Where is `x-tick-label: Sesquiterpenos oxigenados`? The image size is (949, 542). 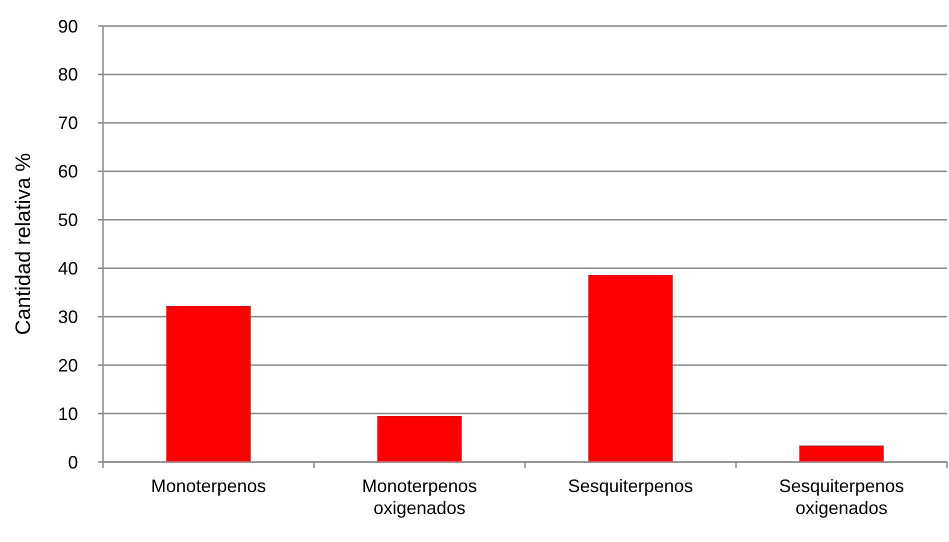 x-tick-label: Sesquiterpenos oxigenados is located at coordinates (841, 497).